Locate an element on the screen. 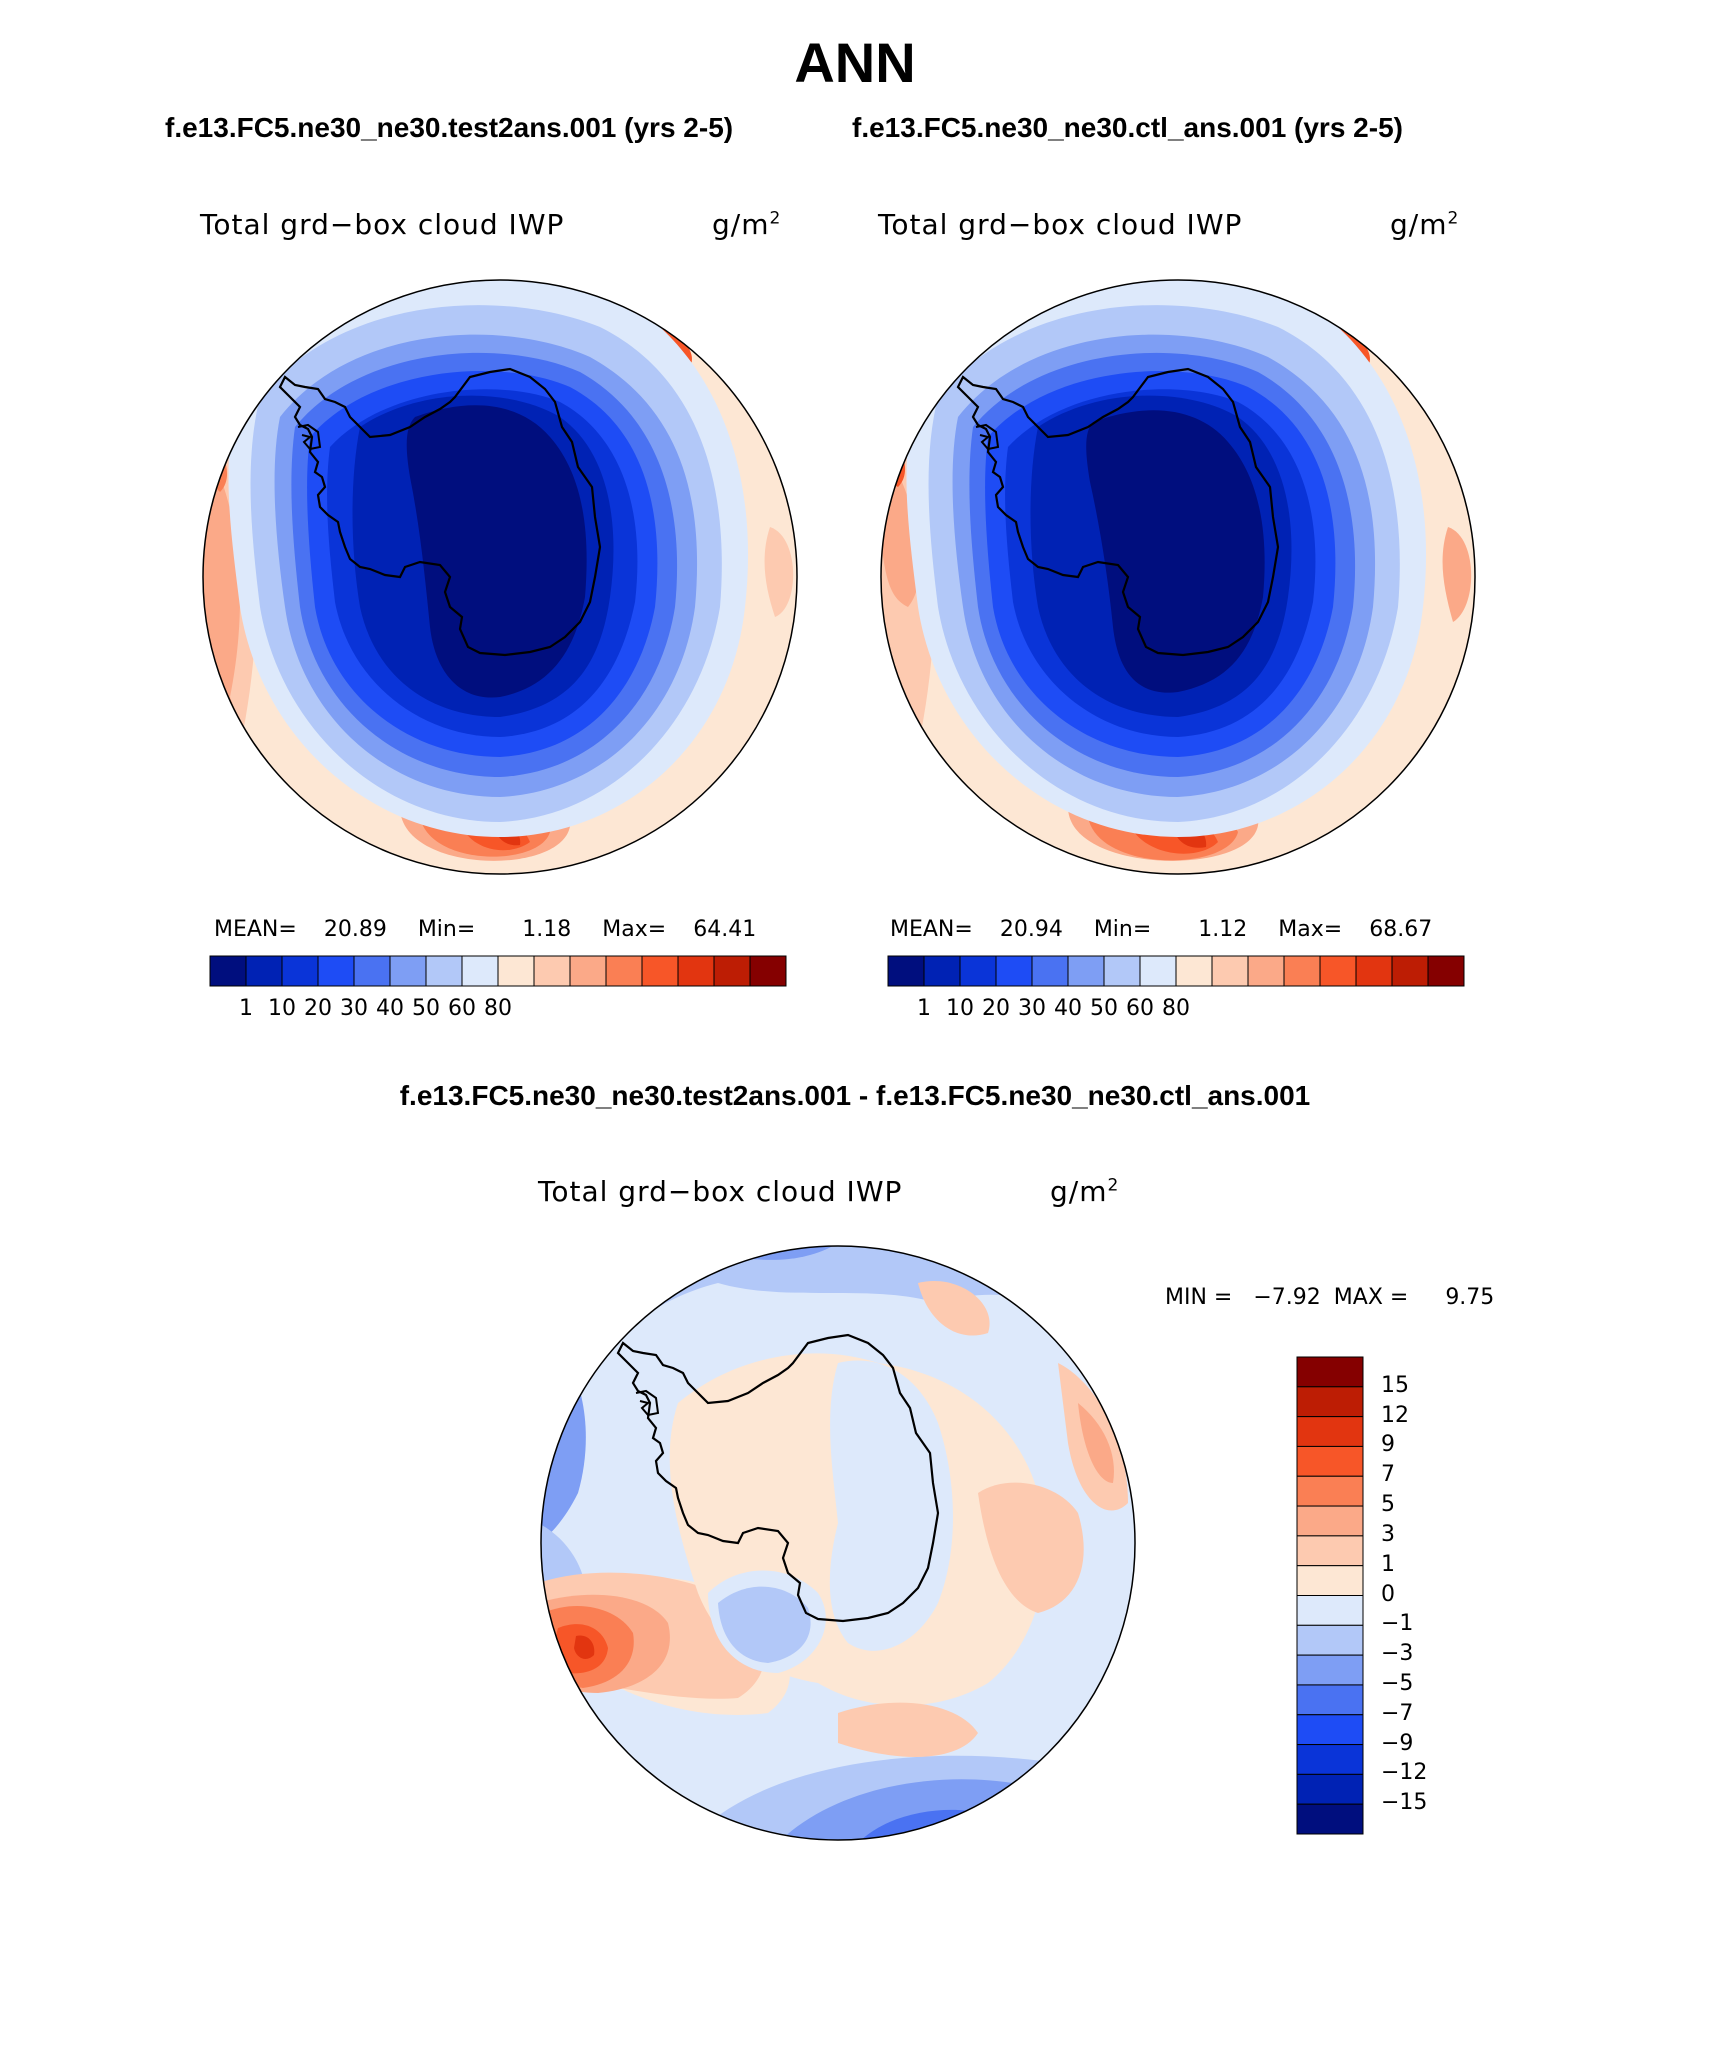 The image size is (1710, 2061). difference-min-label: MIN = is located at coordinates (1199, 1297).